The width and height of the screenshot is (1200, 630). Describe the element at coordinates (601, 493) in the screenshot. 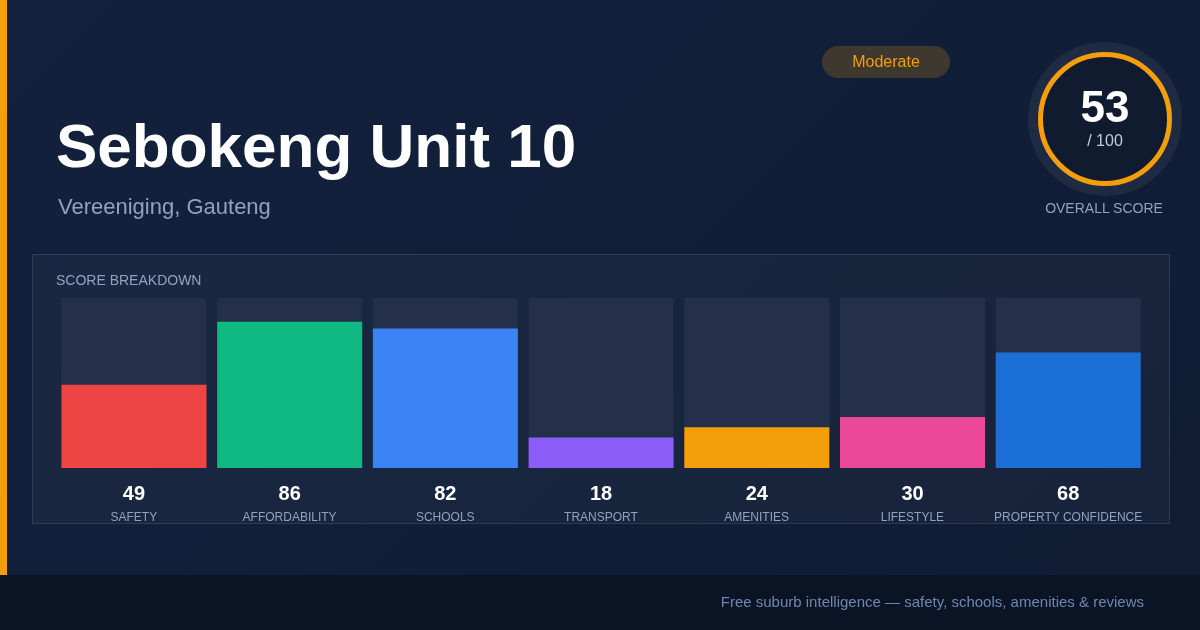

I see `data-label: 18` at that location.